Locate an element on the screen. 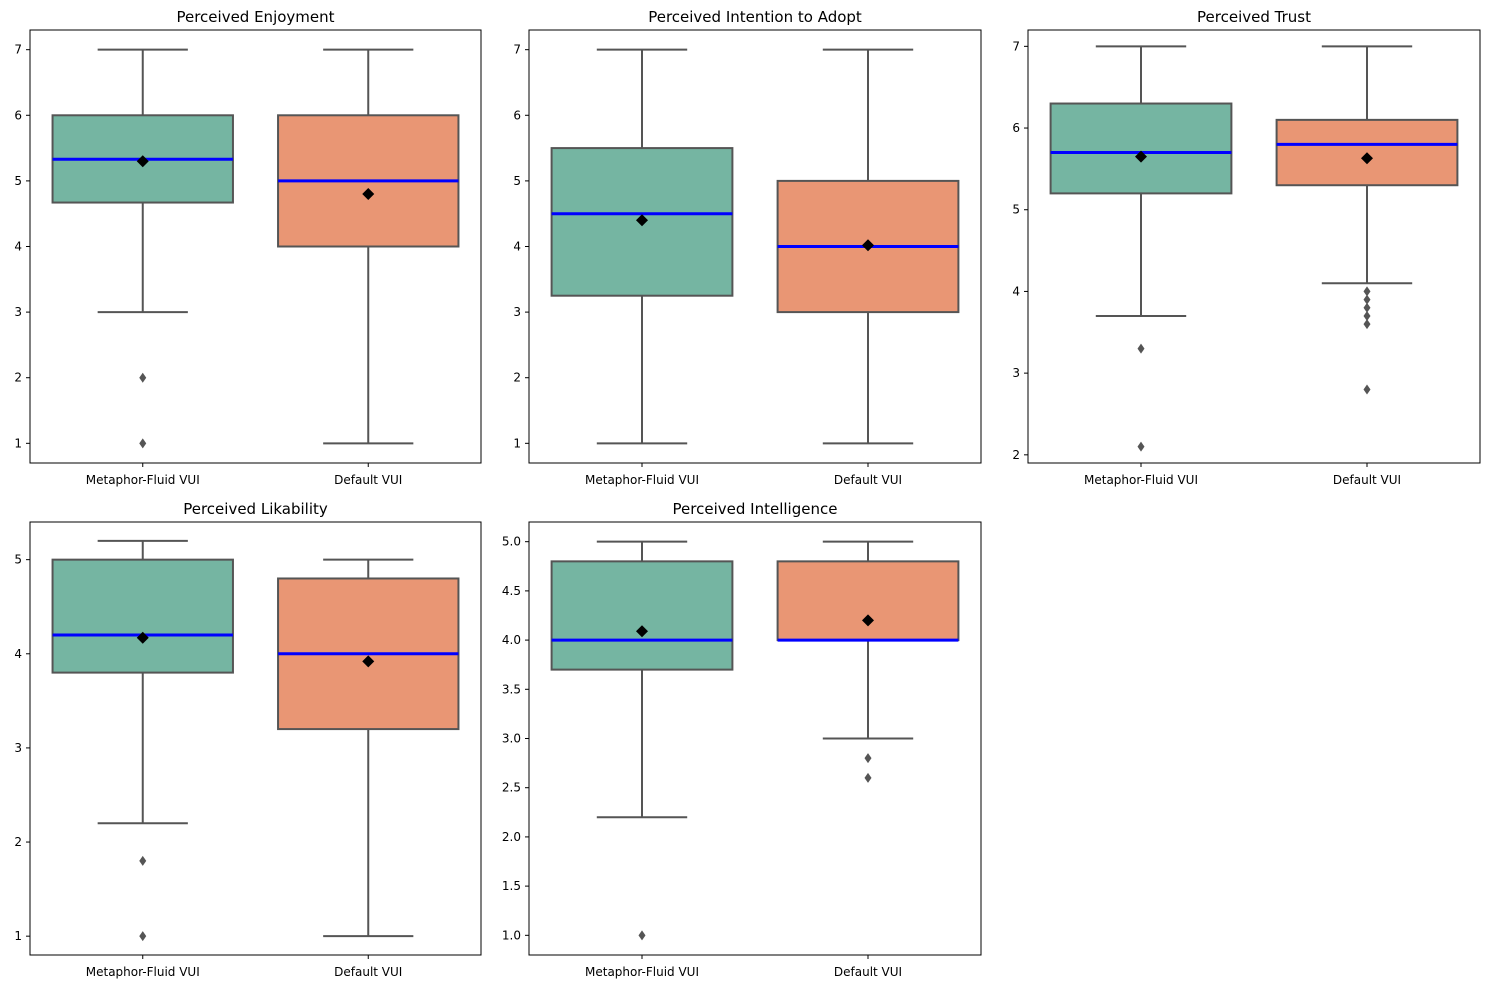 This screenshot has width=1489, height=989. subplot-title: Perceived Intelligence is located at coordinates (755, 509).